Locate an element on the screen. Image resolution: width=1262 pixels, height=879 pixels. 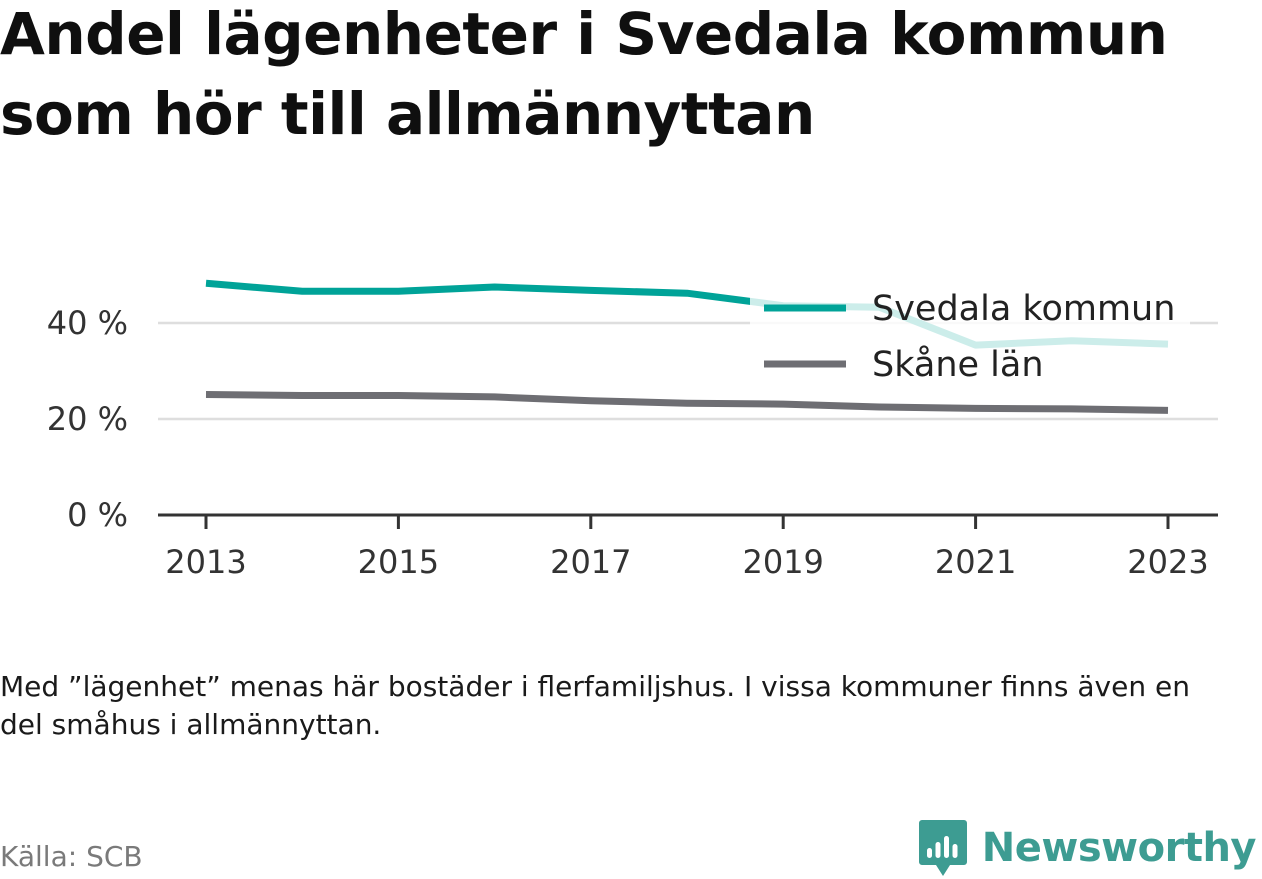
x-tick-label: 2021 is located at coordinates (975, 562).